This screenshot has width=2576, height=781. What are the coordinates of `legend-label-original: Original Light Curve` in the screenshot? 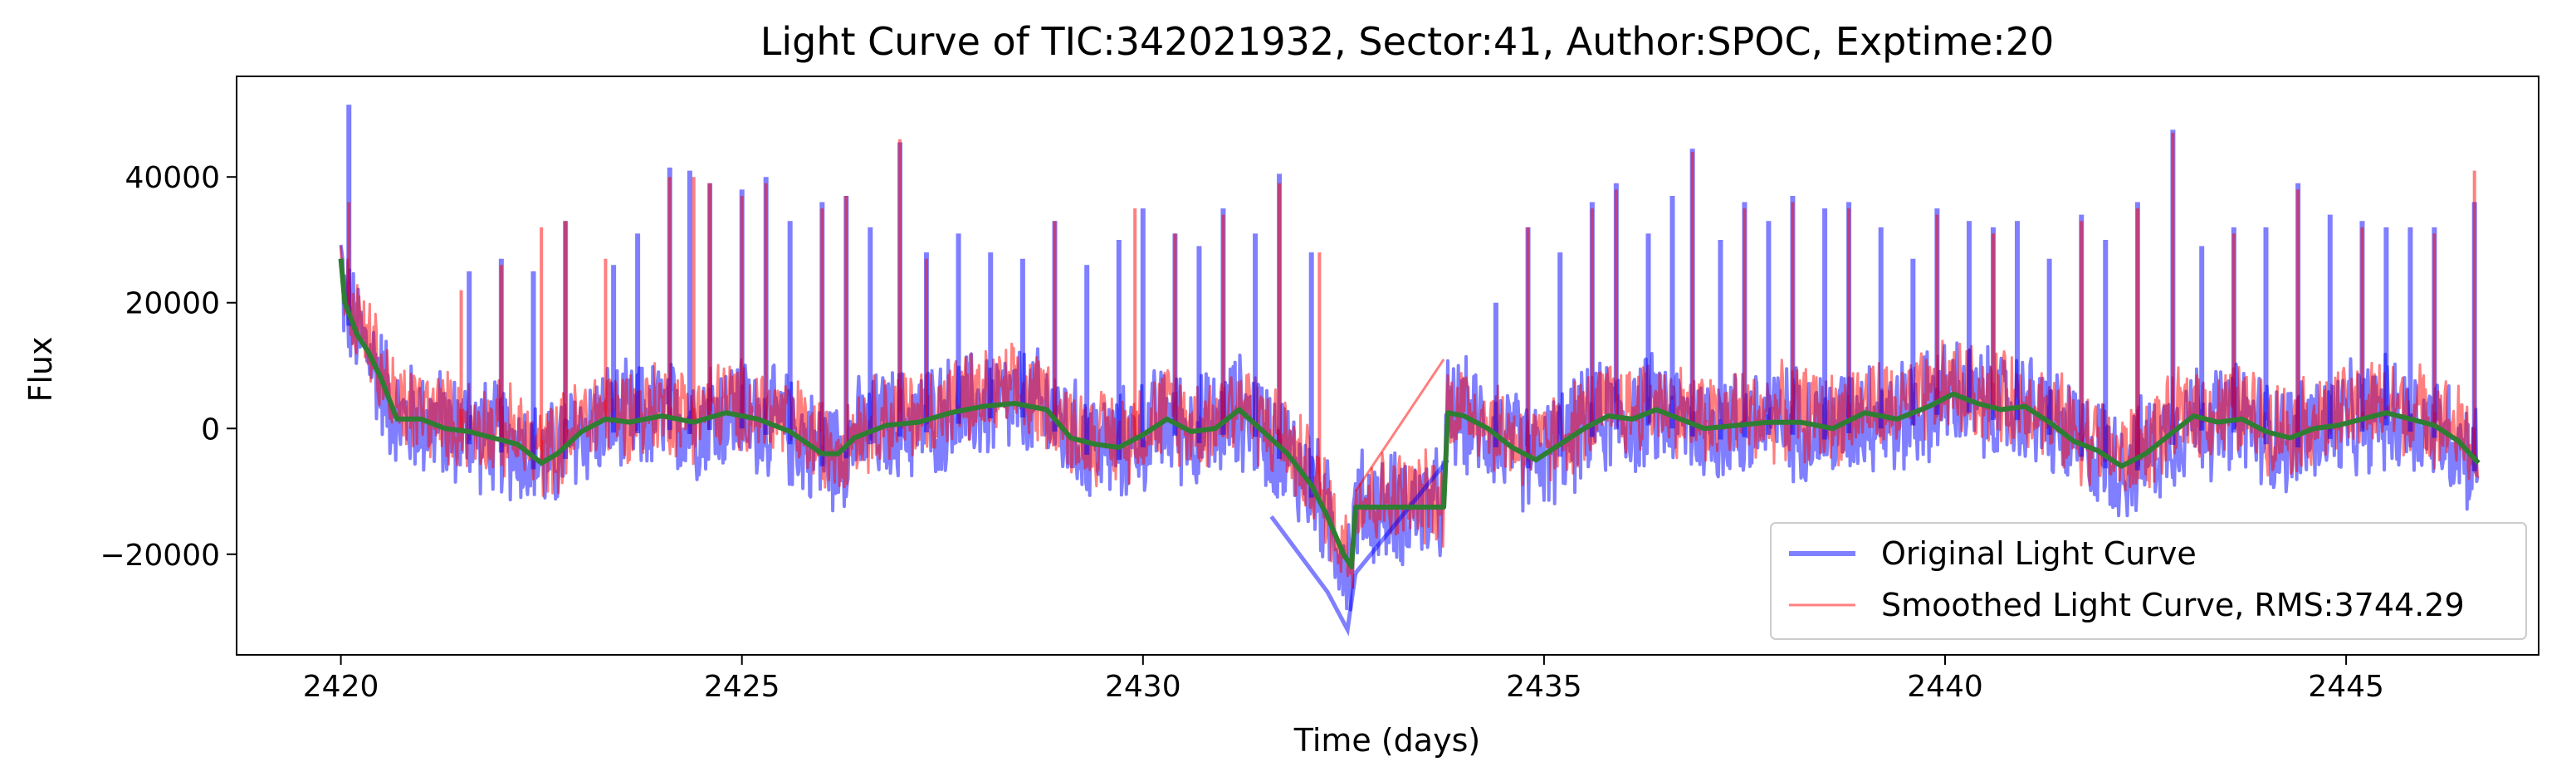 It's located at (2039, 553).